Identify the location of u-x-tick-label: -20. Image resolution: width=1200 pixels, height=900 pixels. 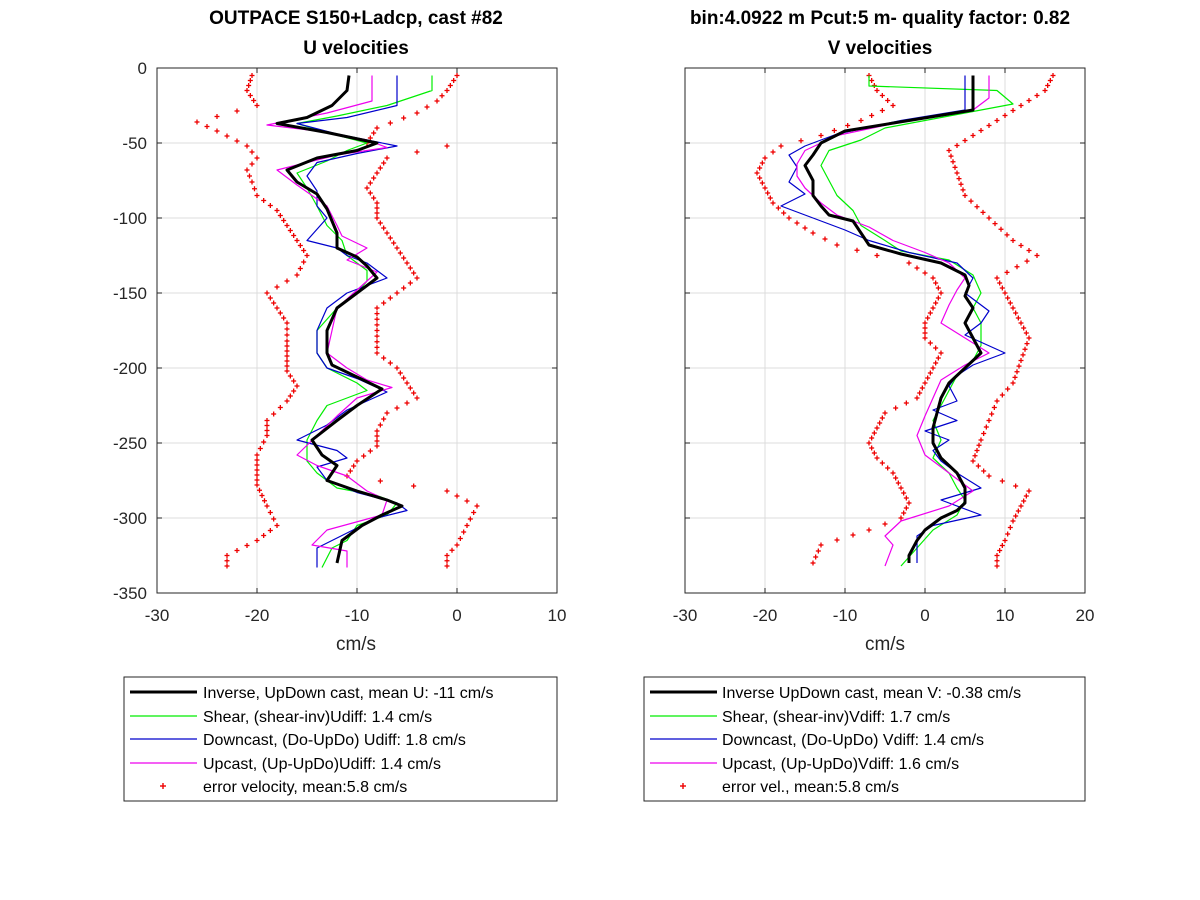
(257, 615).